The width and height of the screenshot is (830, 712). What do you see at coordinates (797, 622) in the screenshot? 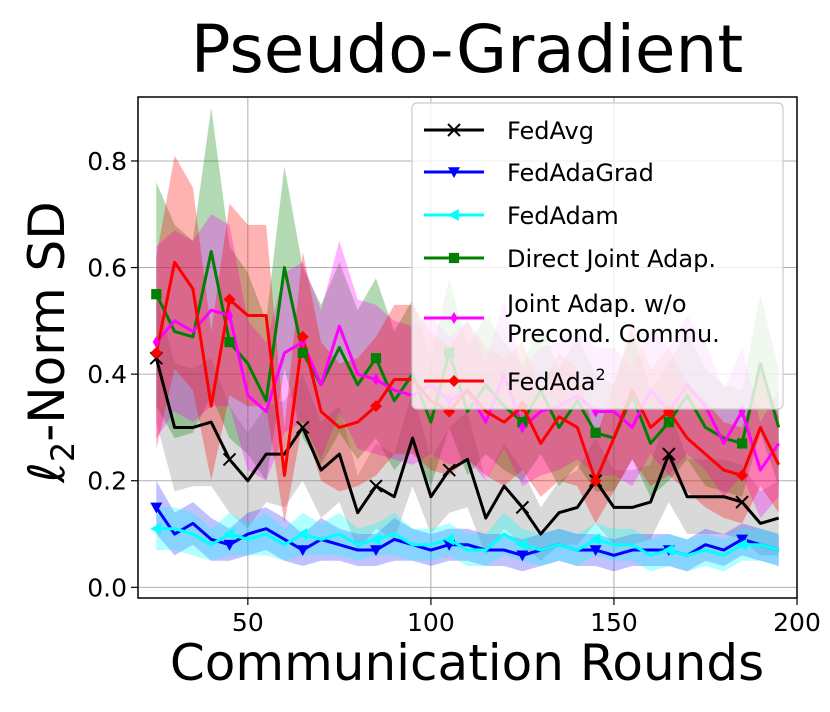
I see `x-tick-label: 200` at bounding box center [797, 622].